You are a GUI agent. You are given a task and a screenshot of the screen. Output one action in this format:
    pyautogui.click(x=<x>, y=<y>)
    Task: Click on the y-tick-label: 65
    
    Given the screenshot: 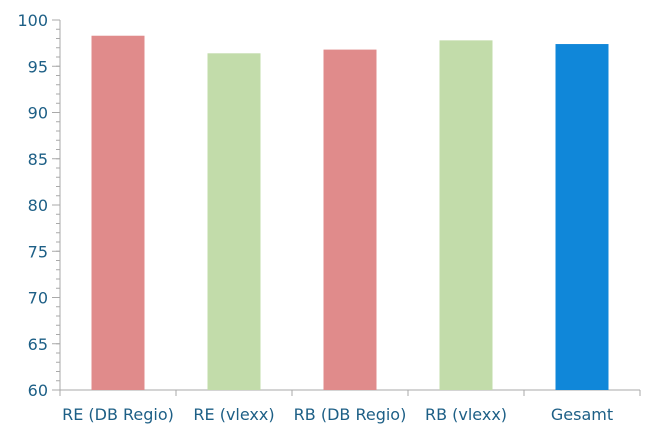 What is the action you would take?
    pyautogui.click(x=38, y=344)
    